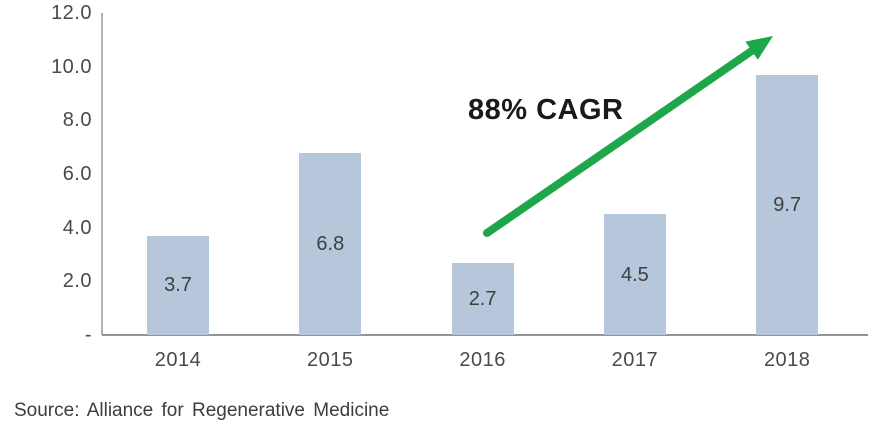  I want to click on x-tick-label-2016: 2016, so click(482, 360).